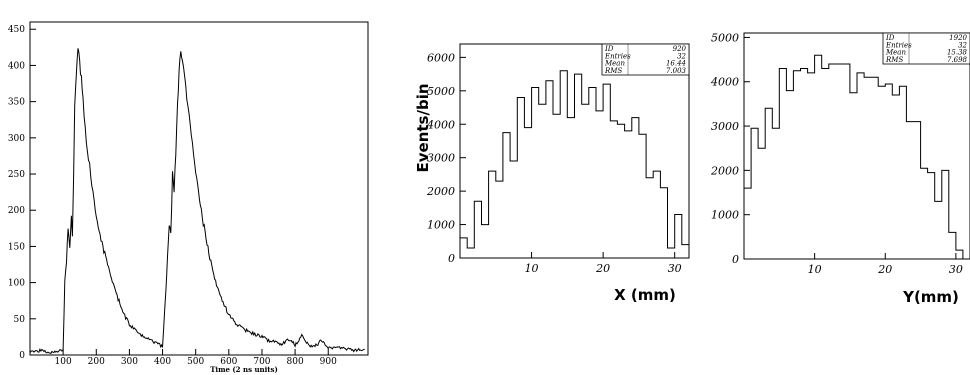 The height and width of the screenshot is (375, 970). What do you see at coordinates (16, 66) in the screenshot?
I see `time-trace-y-tick-label: 400` at bounding box center [16, 66].